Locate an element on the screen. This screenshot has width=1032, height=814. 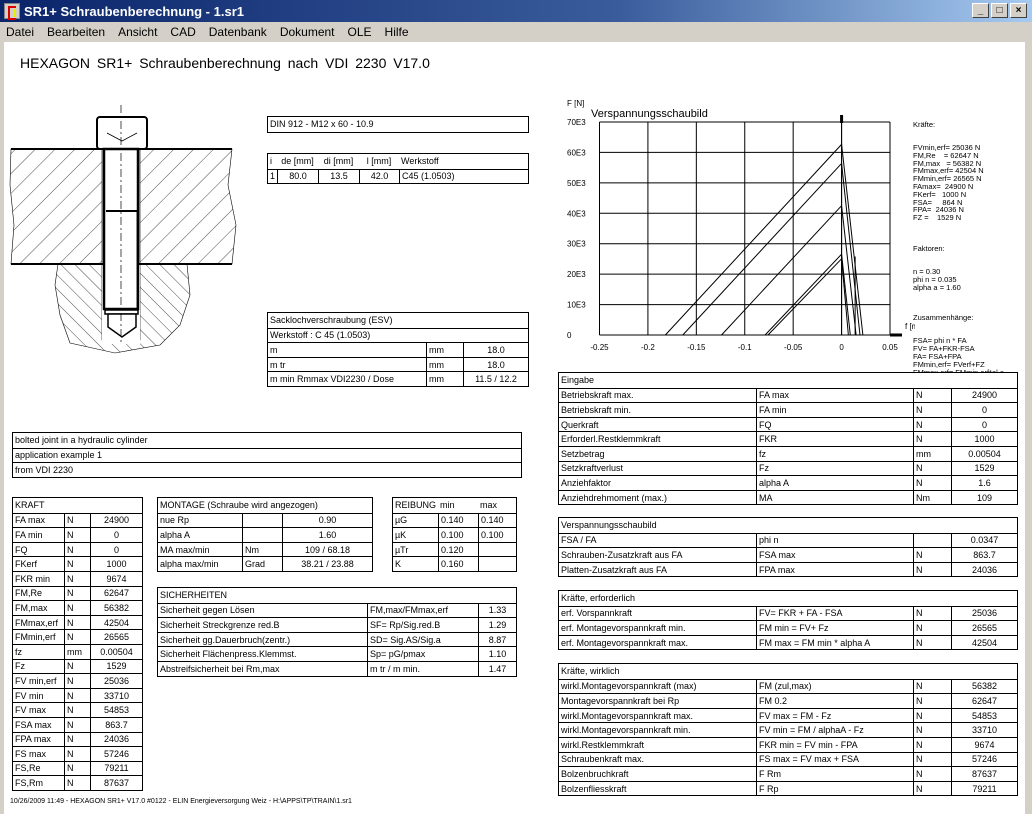
minimize-button: _ is located at coordinates (980, 10).